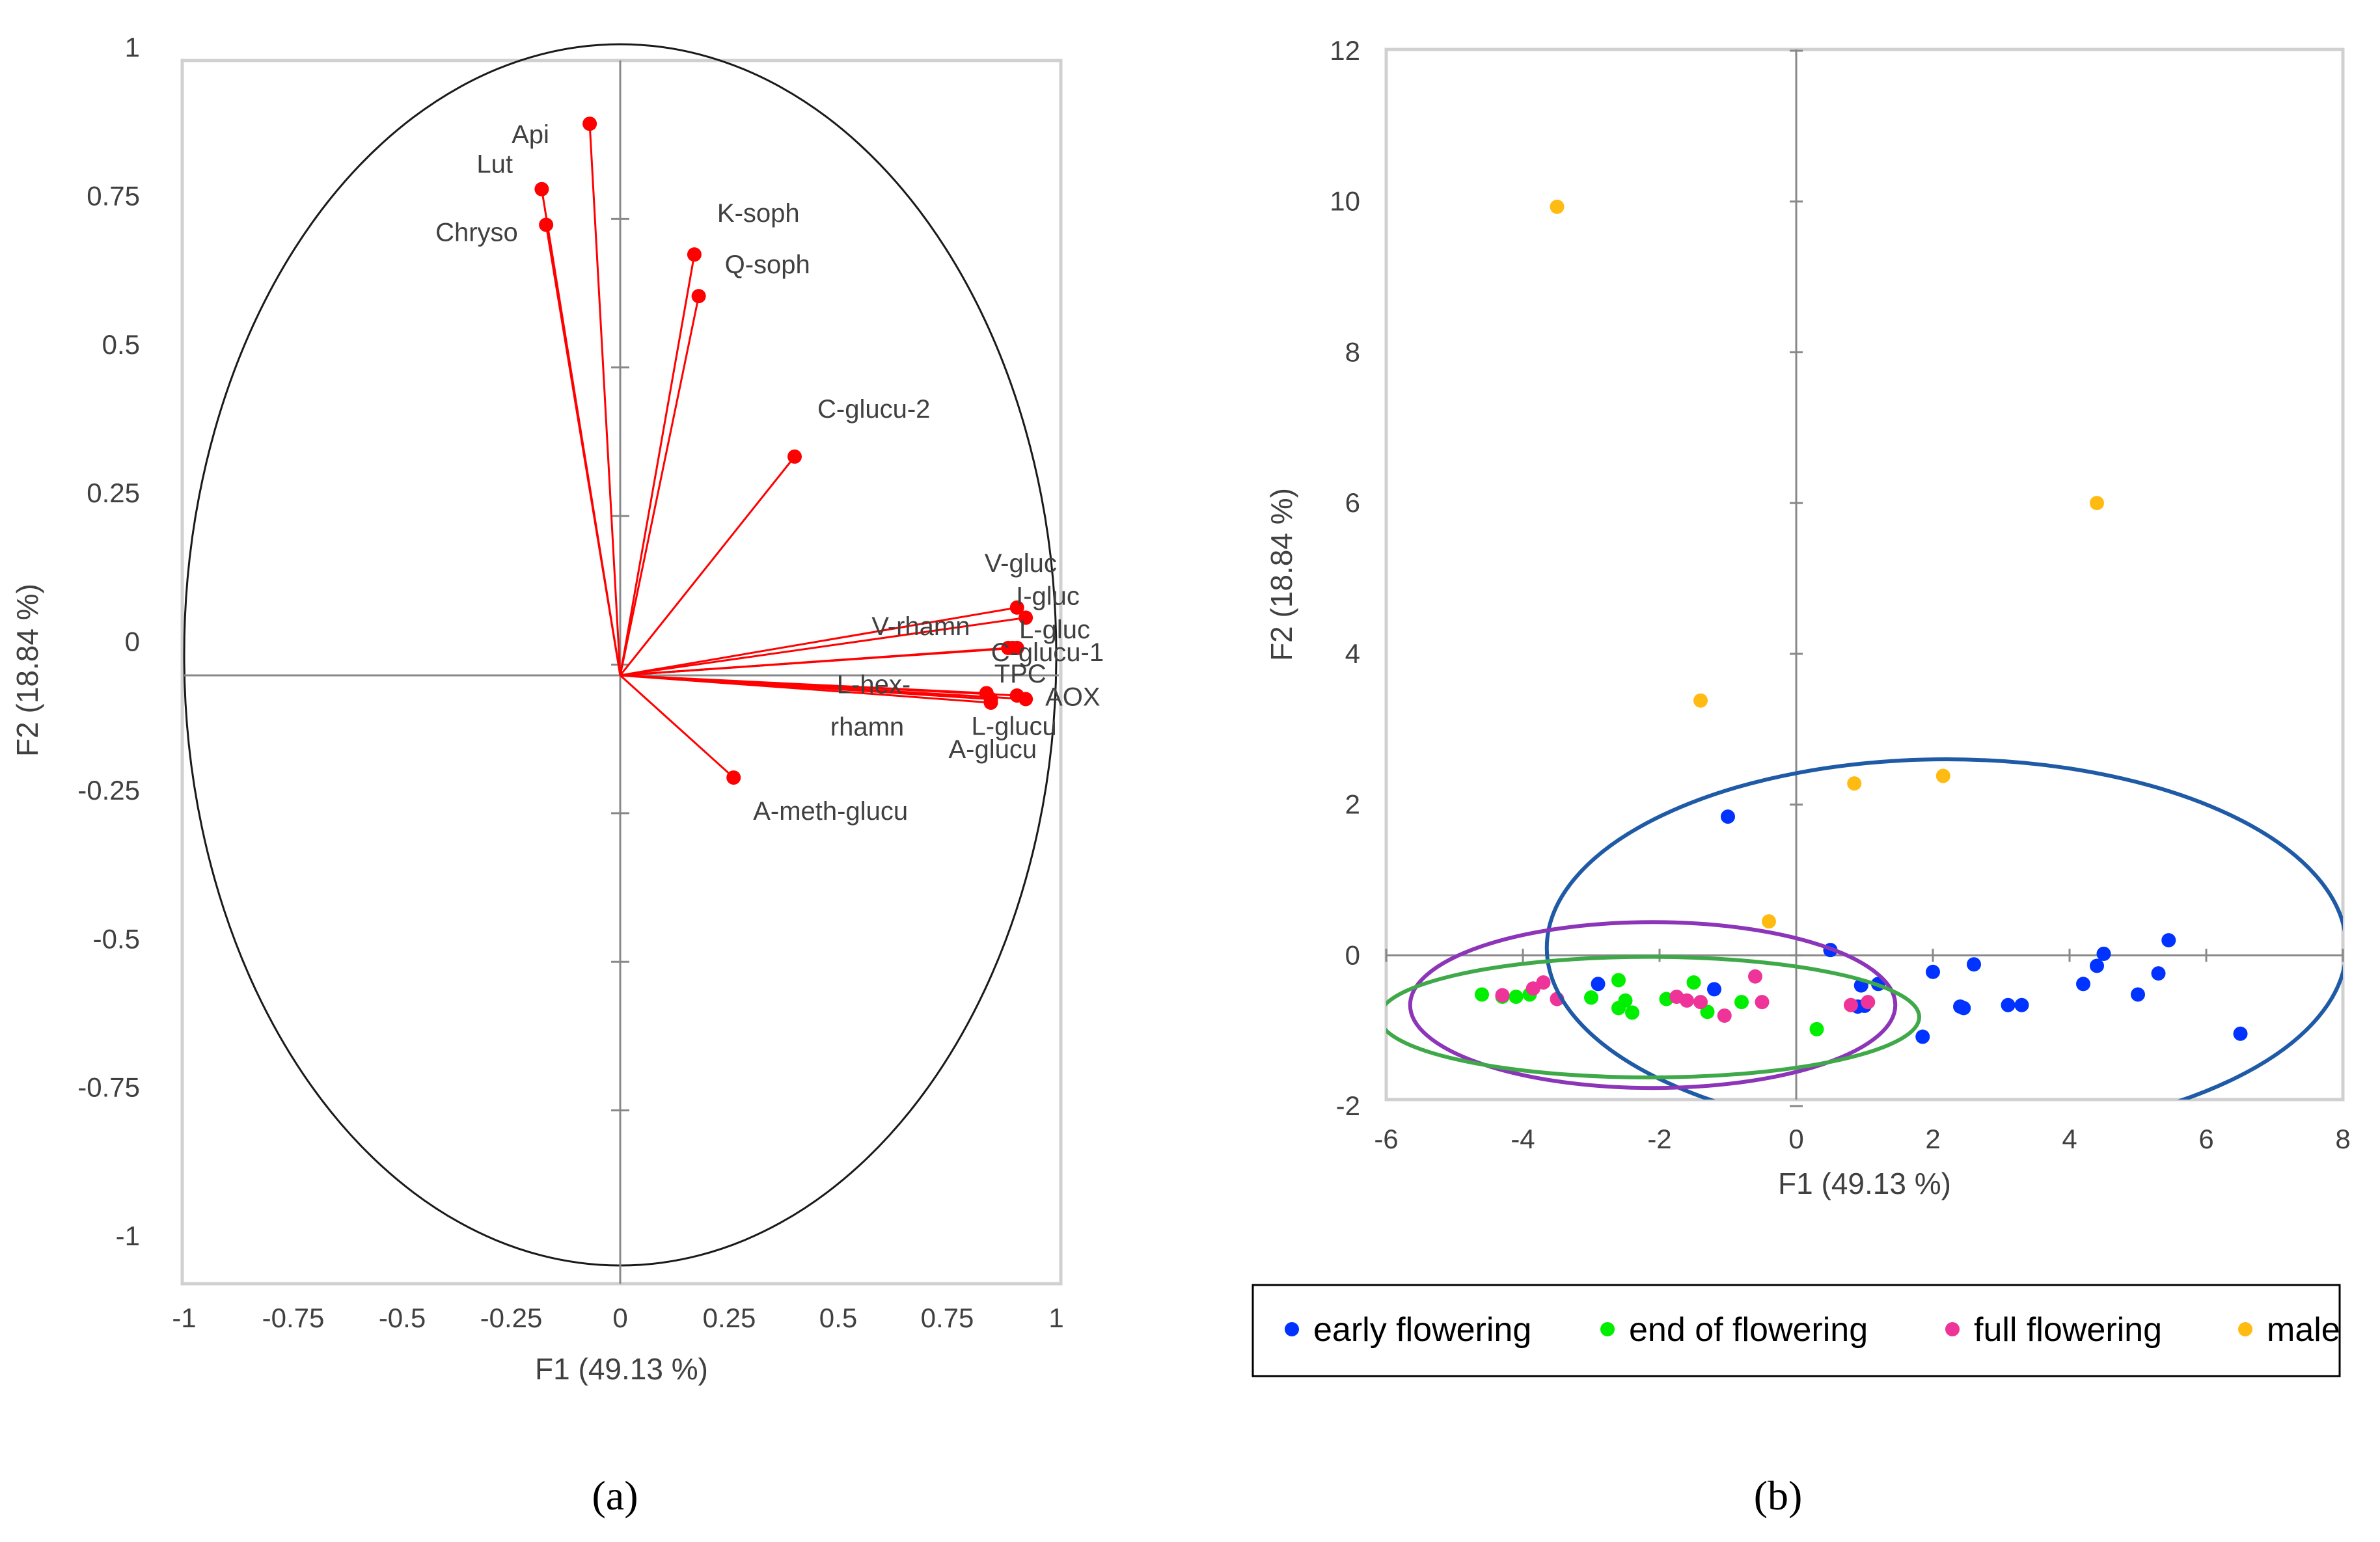 Image resolution: width=2380 pixels, height=1542 pixels. Describe the element at coordinates (993, 749) in the screenshot. I see `variable-label: A-glucu` at that location.